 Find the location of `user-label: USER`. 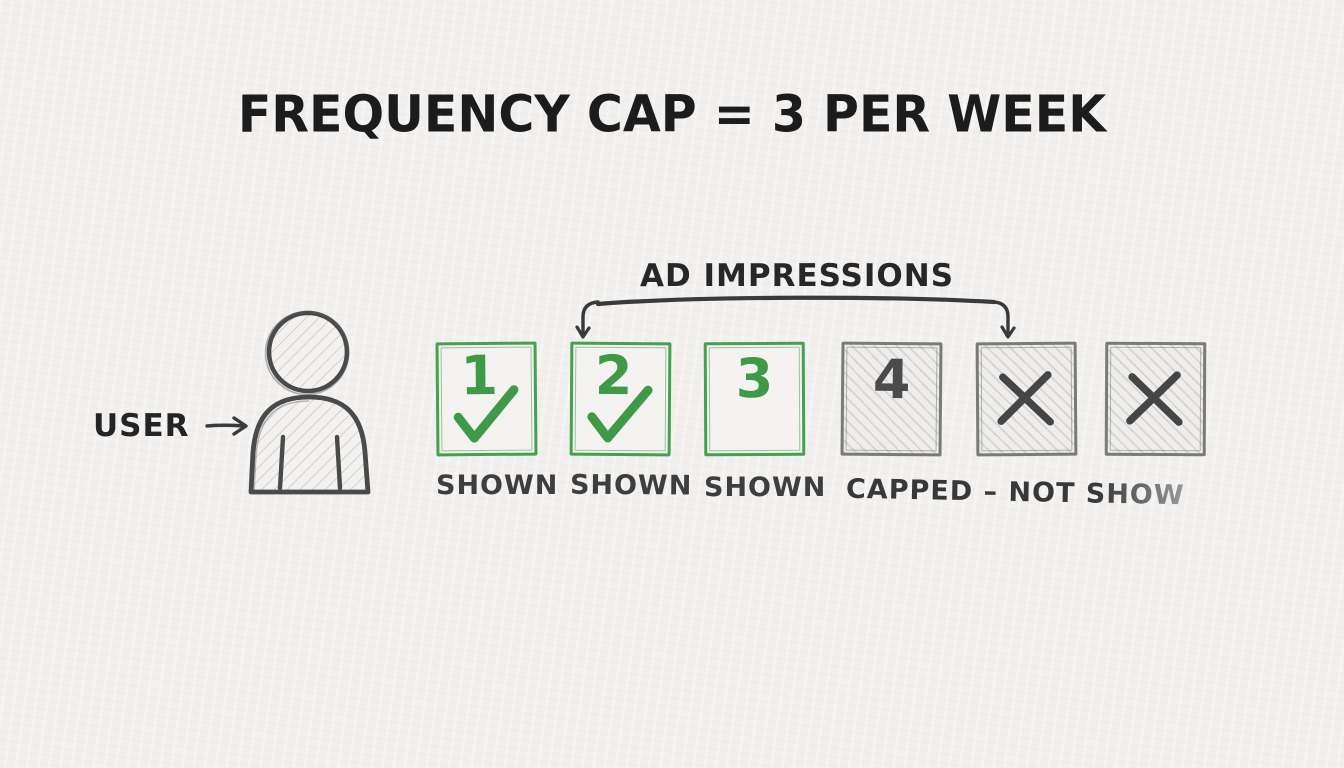

user-label: USER is located at coordinates (141, 426).